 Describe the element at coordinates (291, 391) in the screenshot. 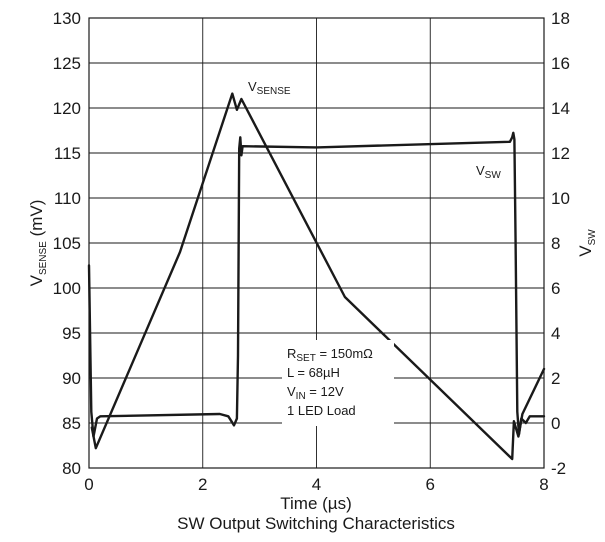

I see `condition-vin-main: V` at that location.